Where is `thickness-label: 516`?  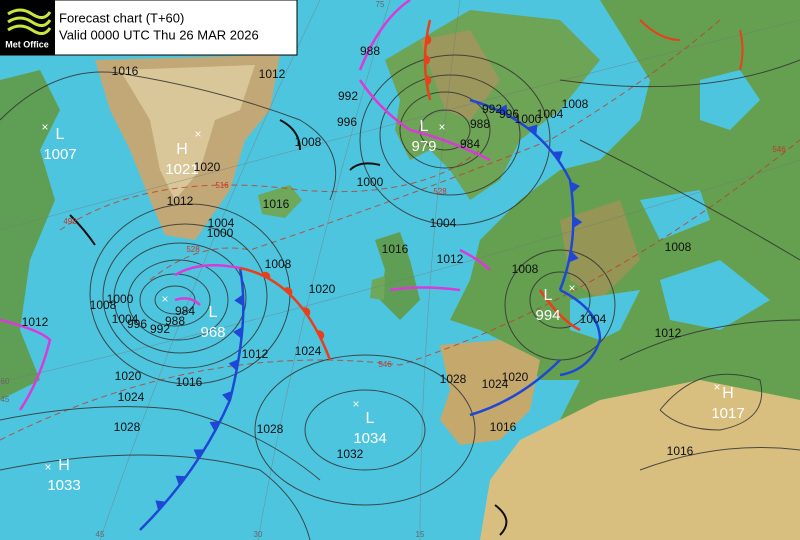 thickness-label: 516 is located at coordinates (222, 185).